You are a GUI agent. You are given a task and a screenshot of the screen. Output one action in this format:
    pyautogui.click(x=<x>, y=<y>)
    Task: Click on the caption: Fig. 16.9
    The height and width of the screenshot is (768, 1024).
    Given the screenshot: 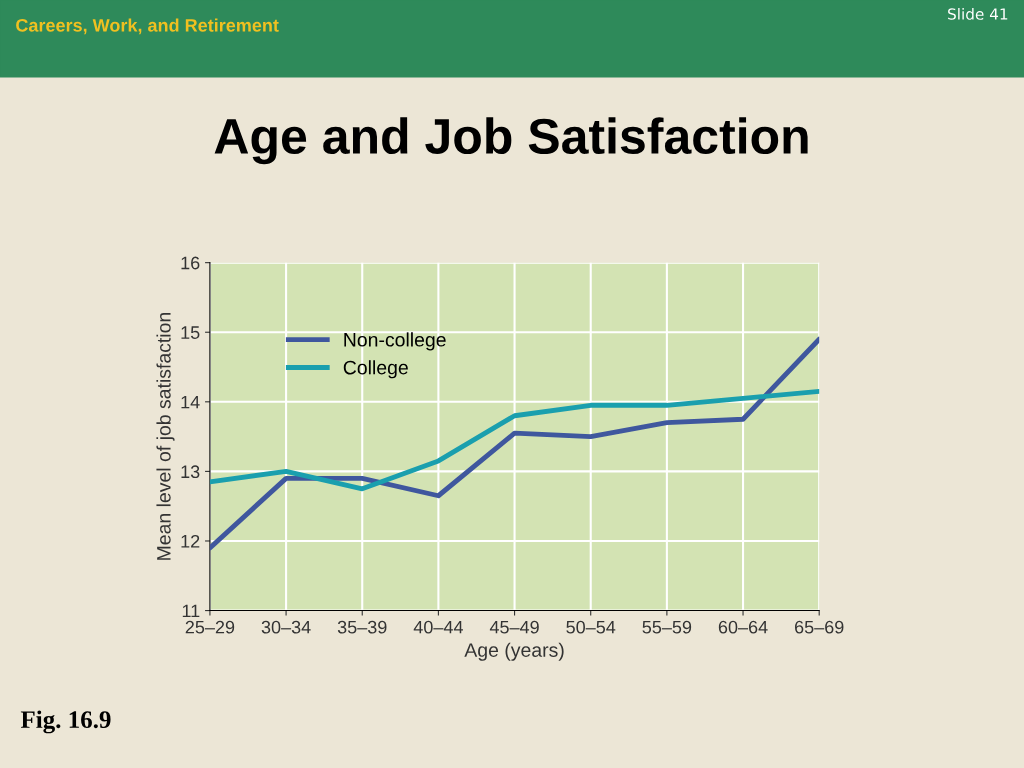 What is the action you would take?
    pyautogui.click(x=65, y=722)
    